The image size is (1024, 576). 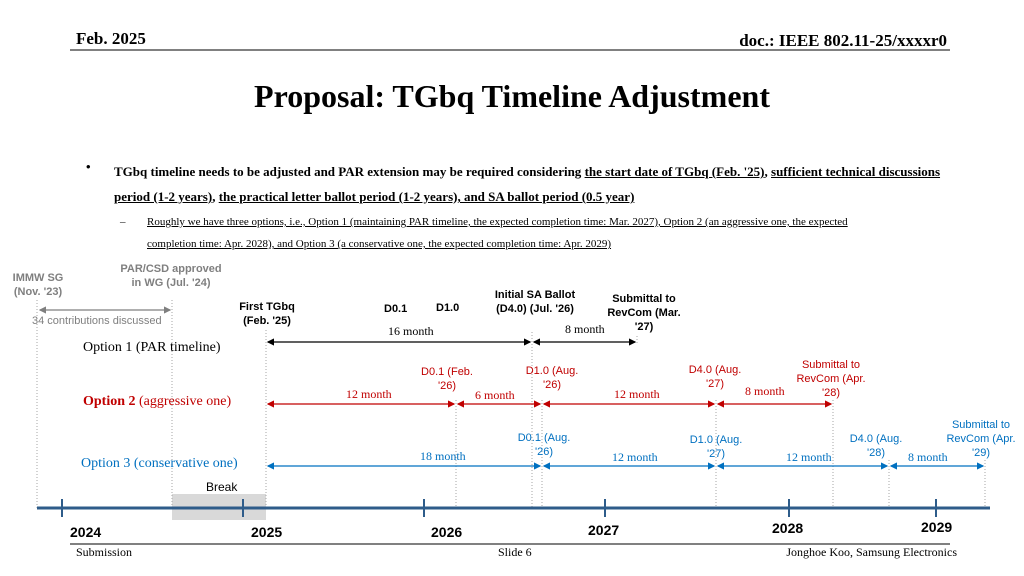 I want to click on year-2025: 2025, so click(x=267, y=532).